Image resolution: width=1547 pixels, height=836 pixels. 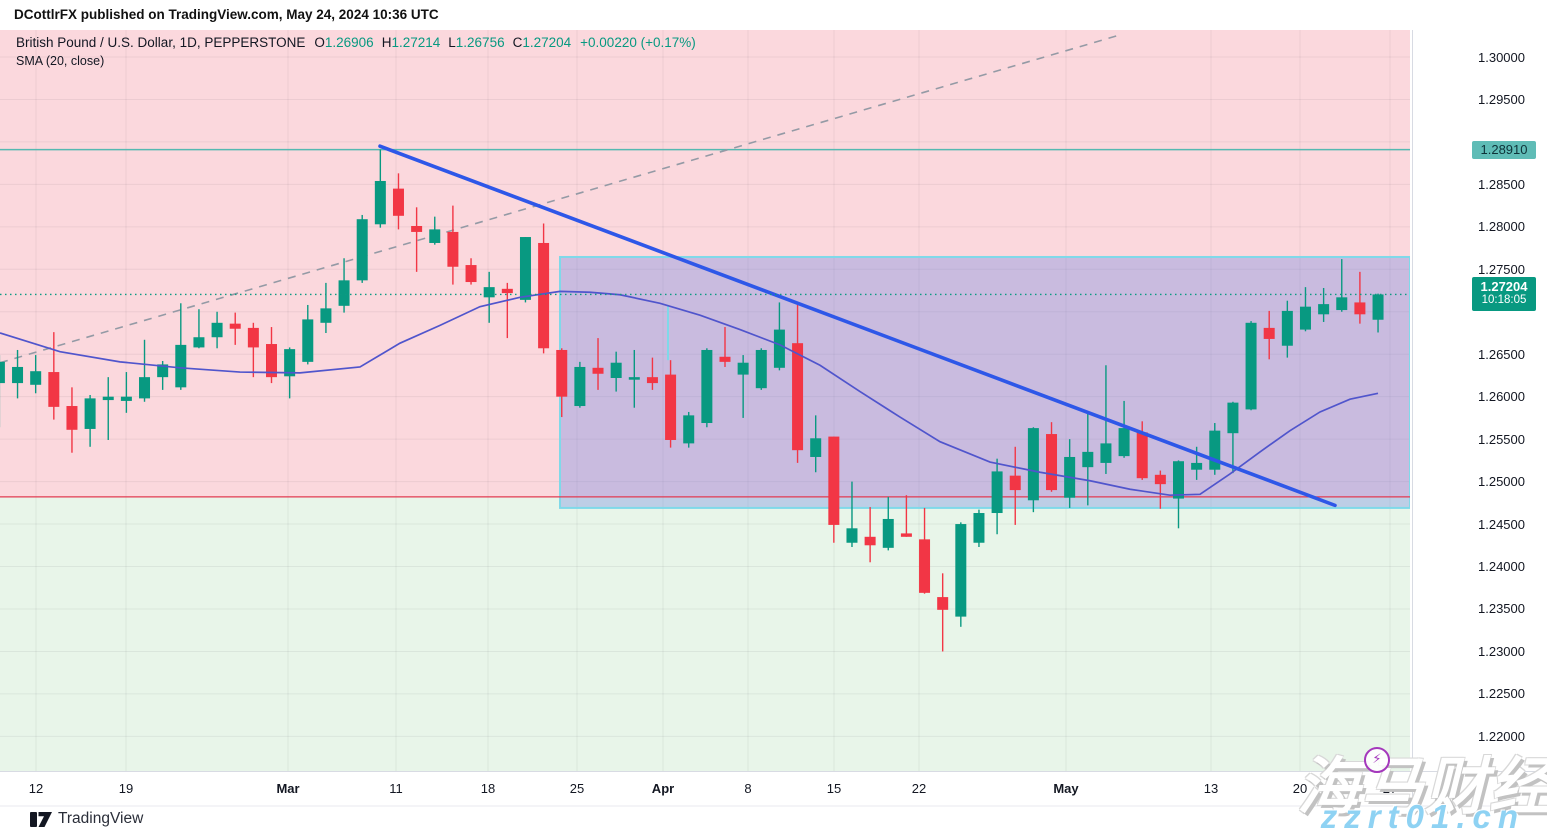 I want to click on price-tick-label: 1.22000, so click(x=1501, y=736).